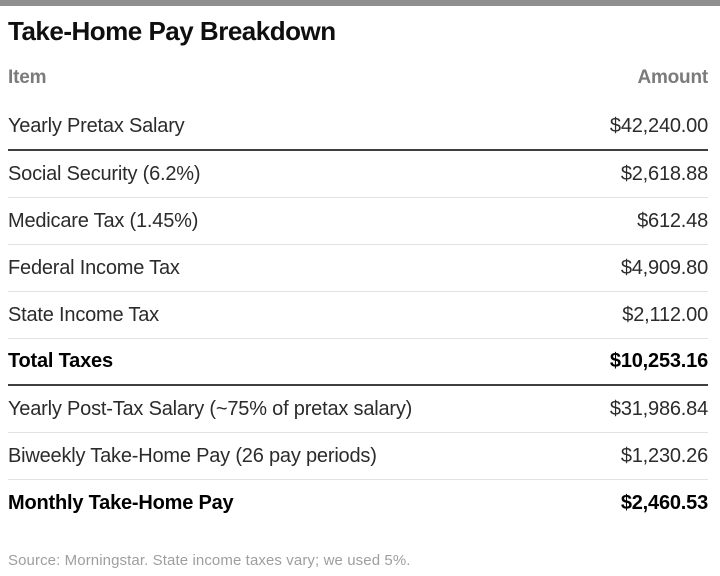 This screenshot has width=720, height=576. I want to click on row-item-label: Medicare Tax (1.45%), so click(103, 220).